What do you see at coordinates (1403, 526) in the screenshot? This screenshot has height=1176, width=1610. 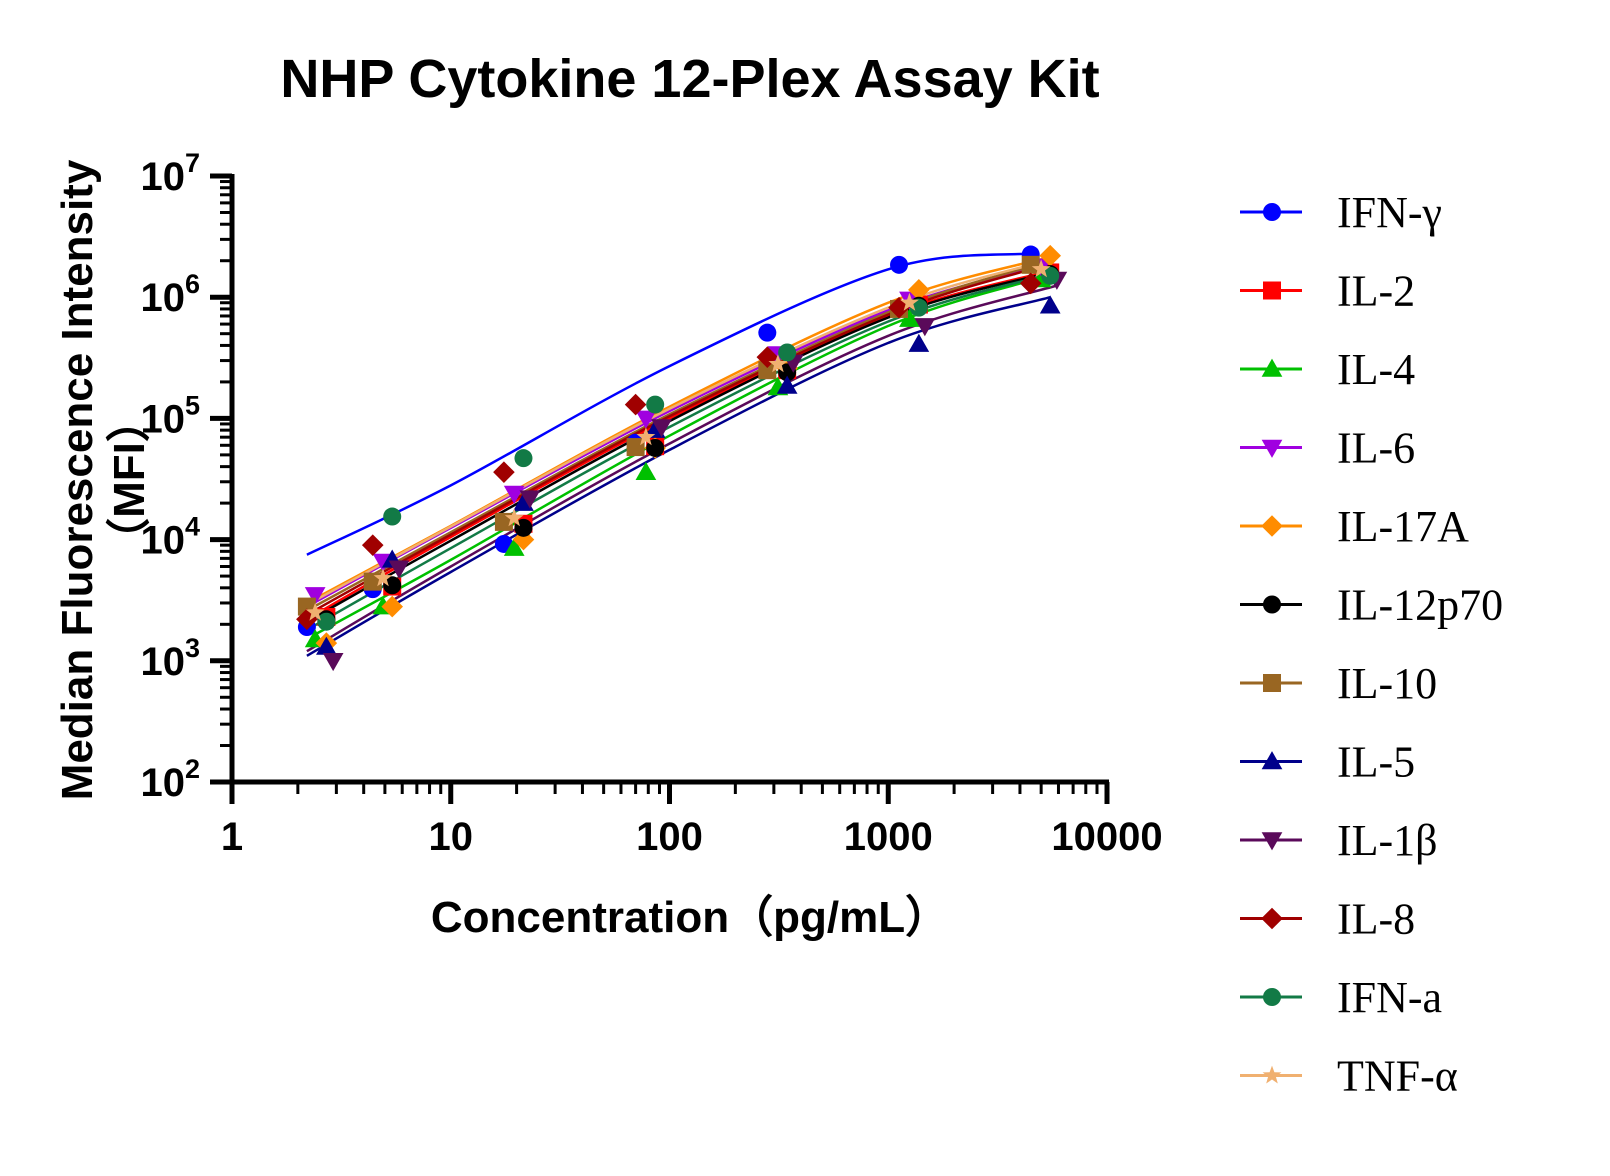 I see `legend-label: IL-17A` at bounding box center [1403, 526].